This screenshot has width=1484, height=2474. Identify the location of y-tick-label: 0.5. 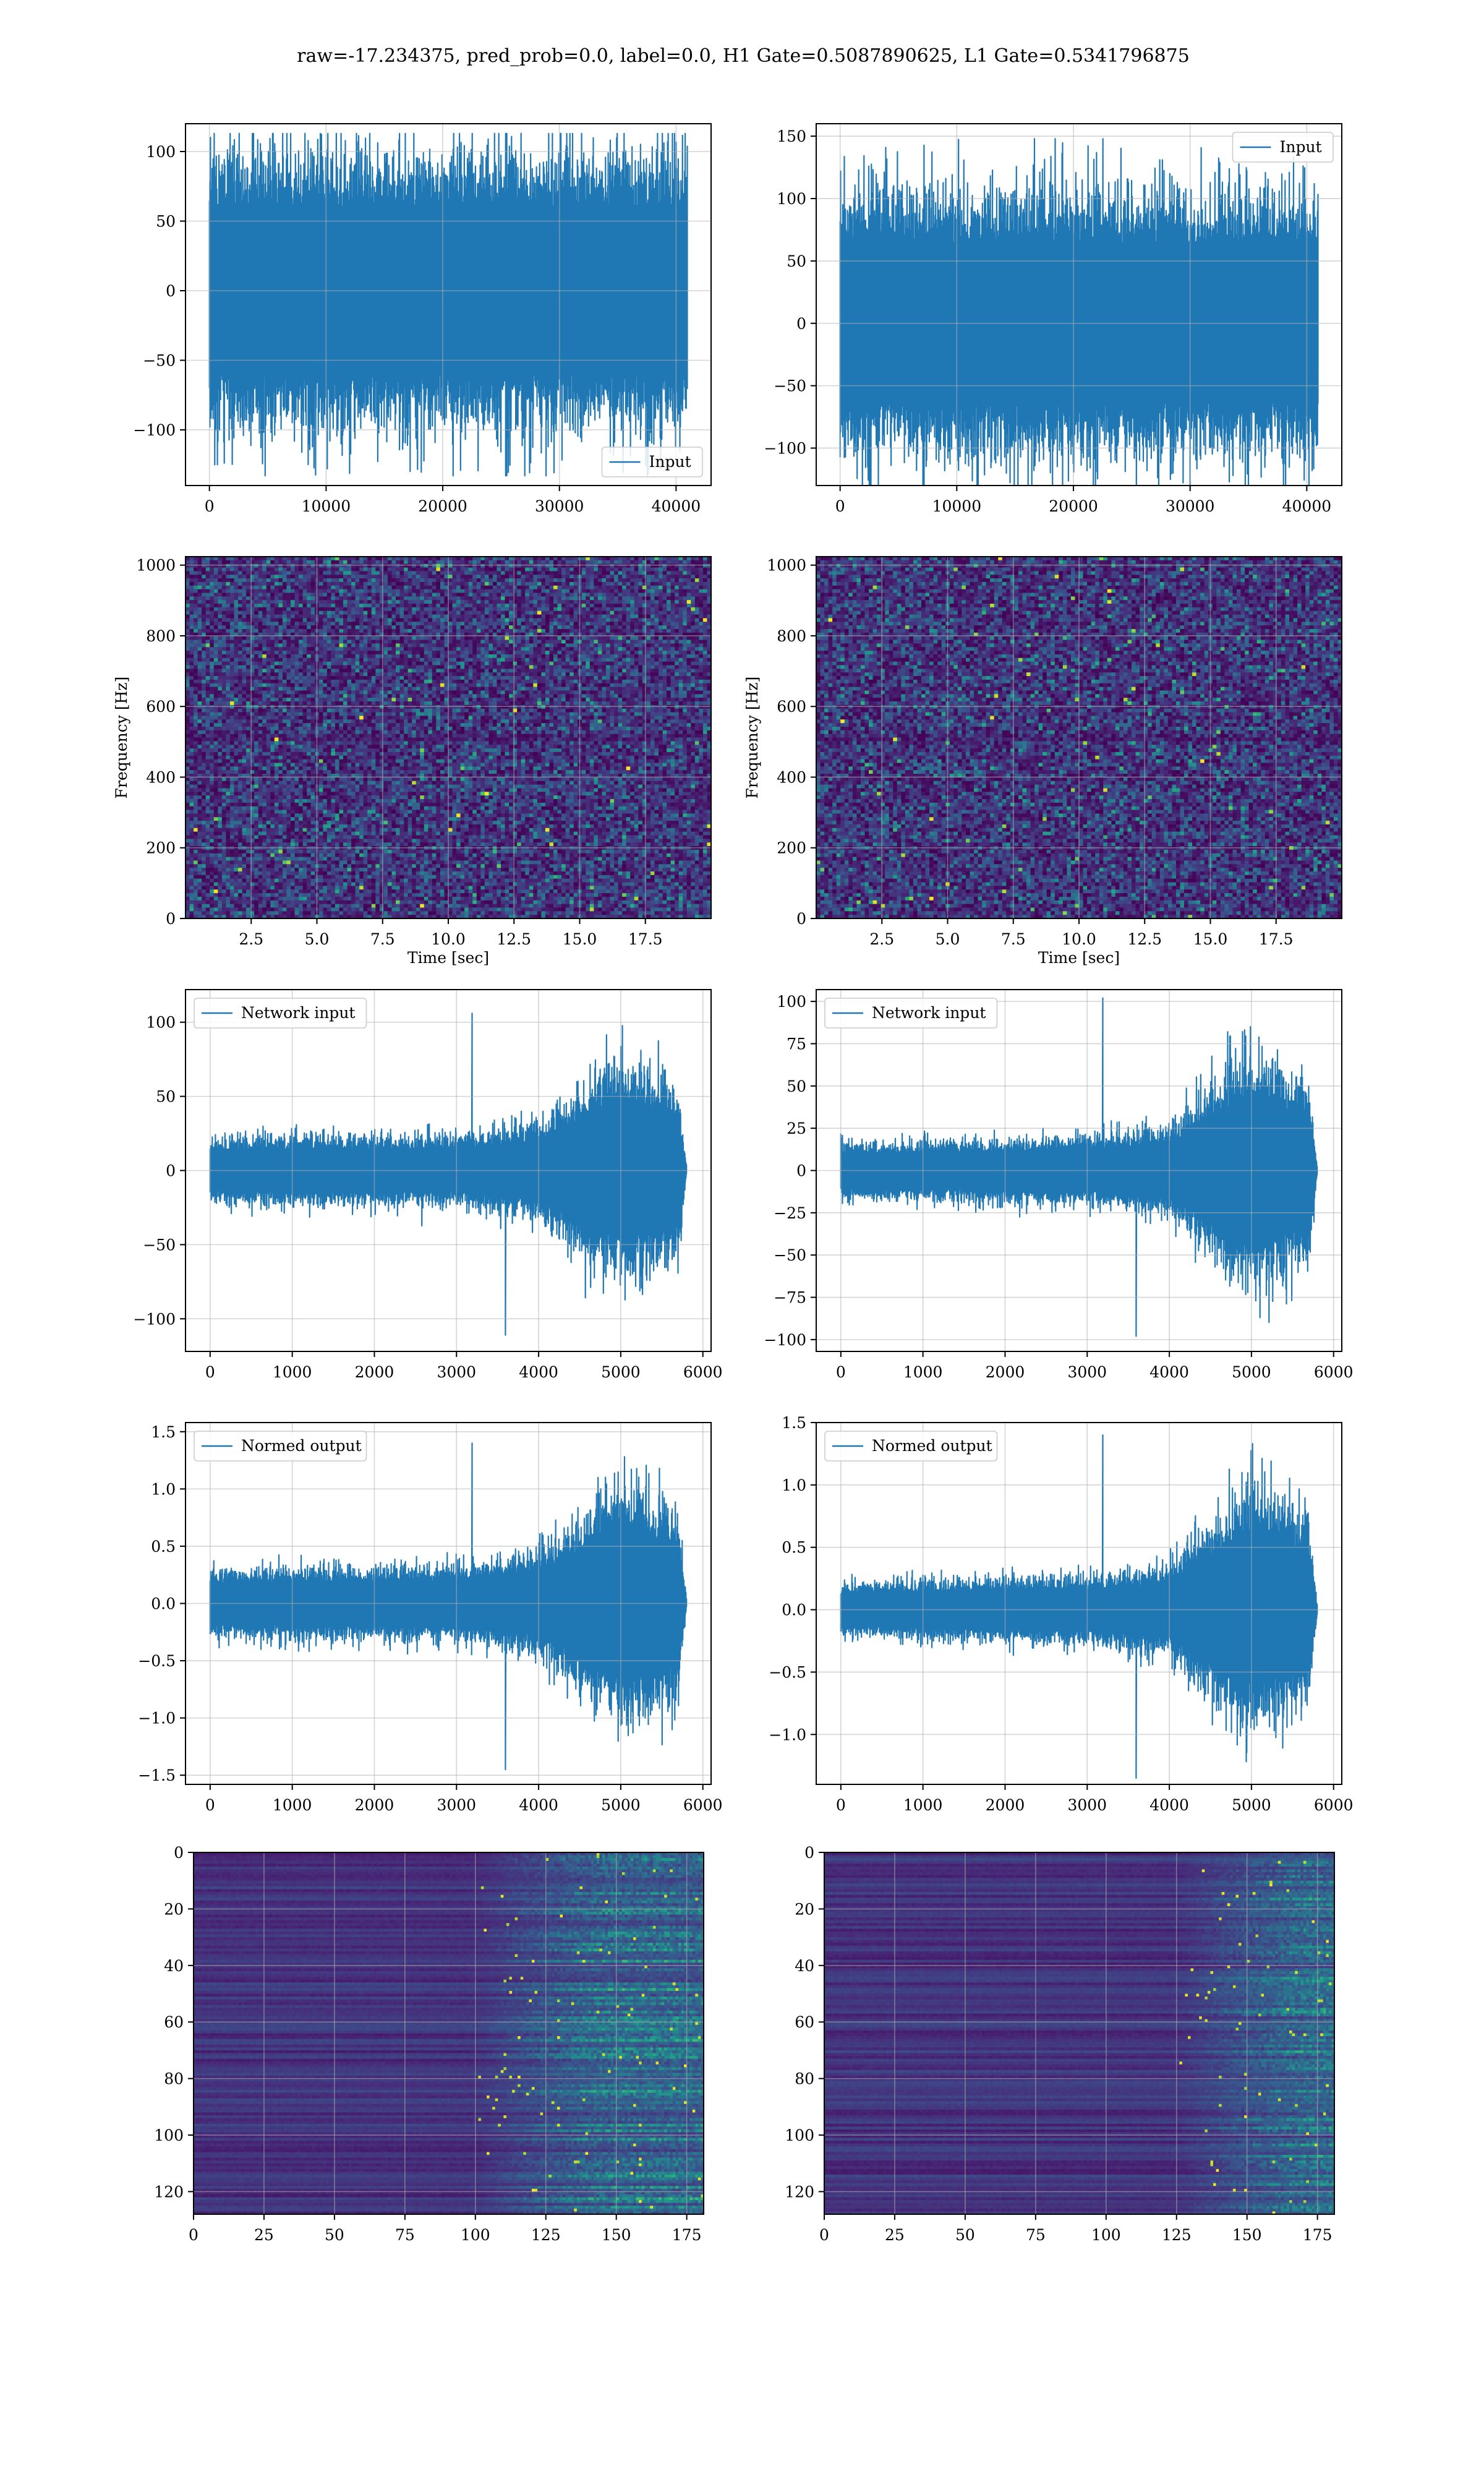
(163, 1547).